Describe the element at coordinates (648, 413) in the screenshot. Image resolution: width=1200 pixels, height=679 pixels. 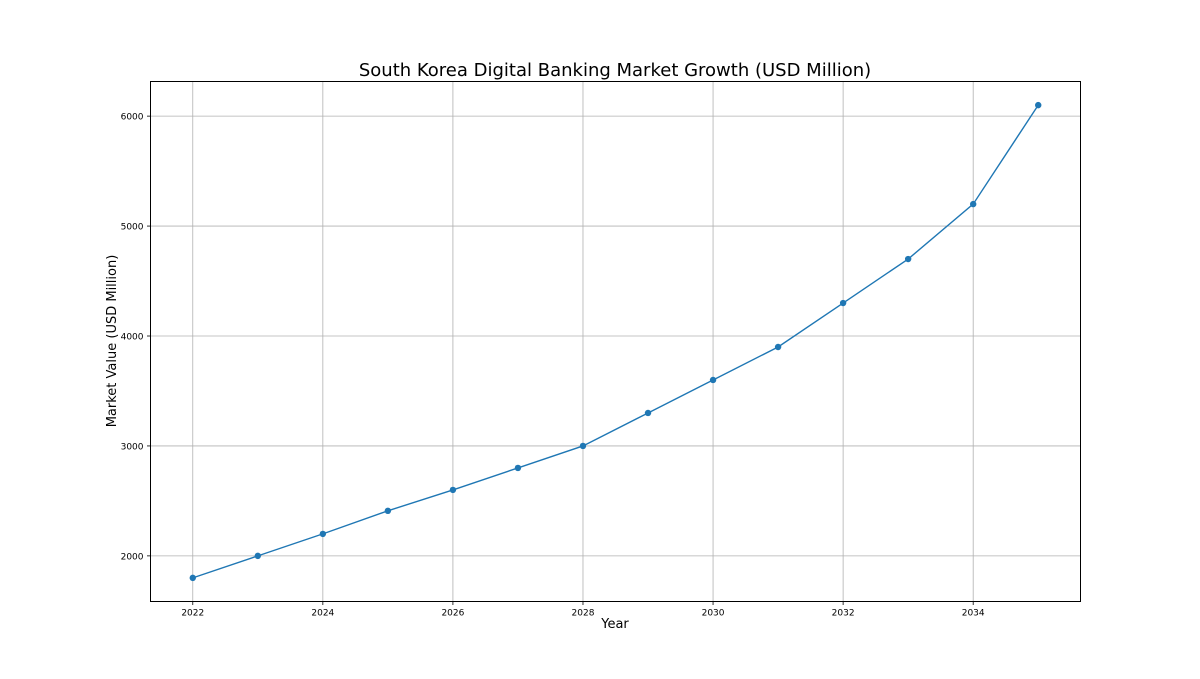
I see `data-point-2029` at that location.